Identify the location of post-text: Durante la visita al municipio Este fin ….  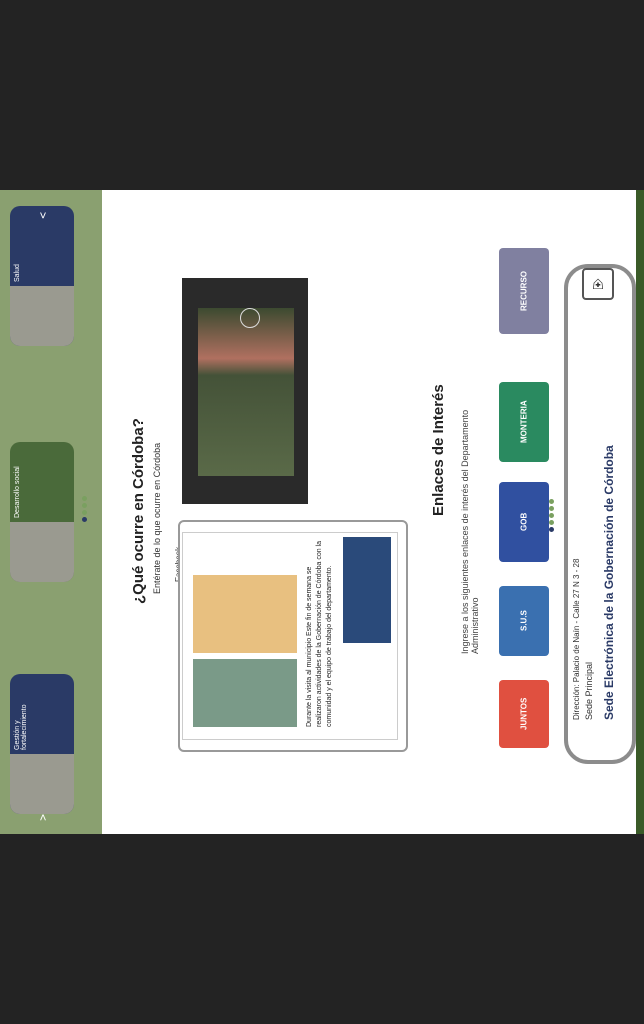
(319, 633).